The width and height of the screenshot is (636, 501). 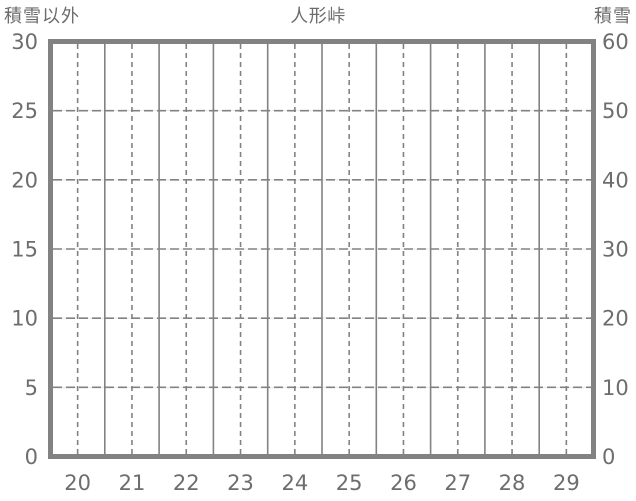 What do you see at coordinates (613, 16) in the screenshot?
I see `right-axis-title: 積雪` at bounding box center [613, 16].